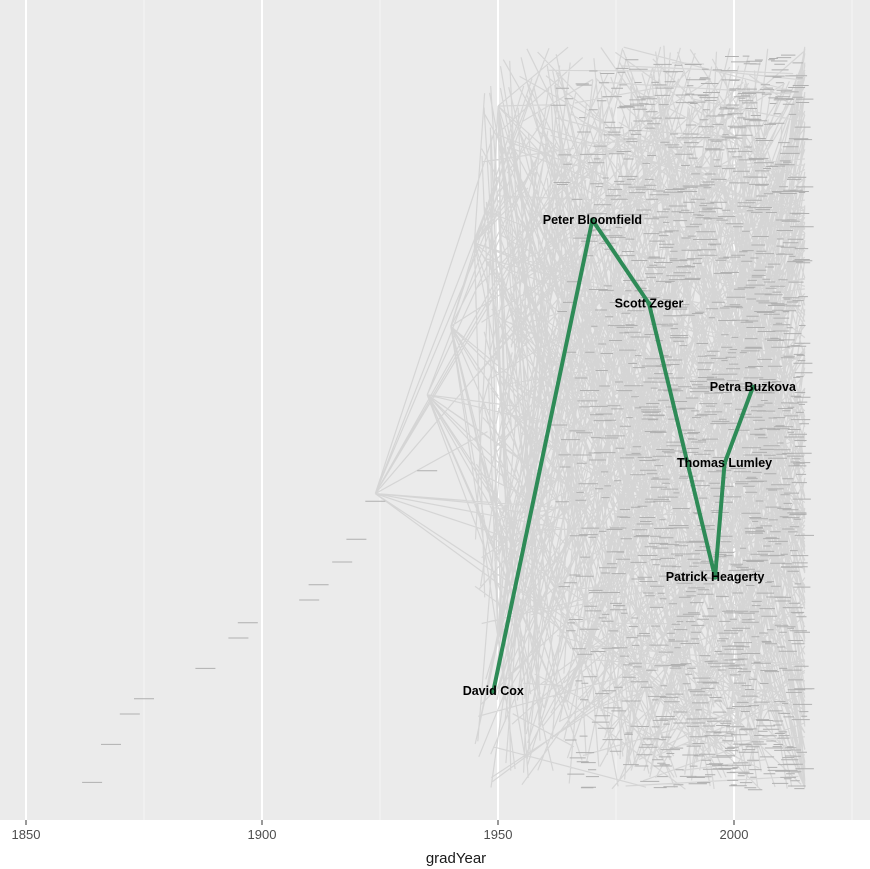 This screenshot has height=869, width=870. I want to click on node-label: Patrick Heagerty, so click(715, 577).